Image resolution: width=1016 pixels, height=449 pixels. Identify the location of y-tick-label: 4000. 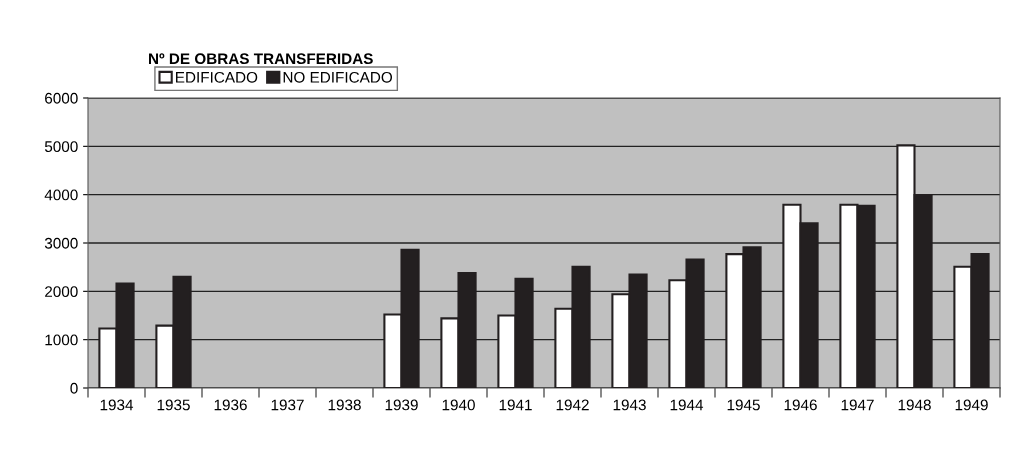
(61, 195).